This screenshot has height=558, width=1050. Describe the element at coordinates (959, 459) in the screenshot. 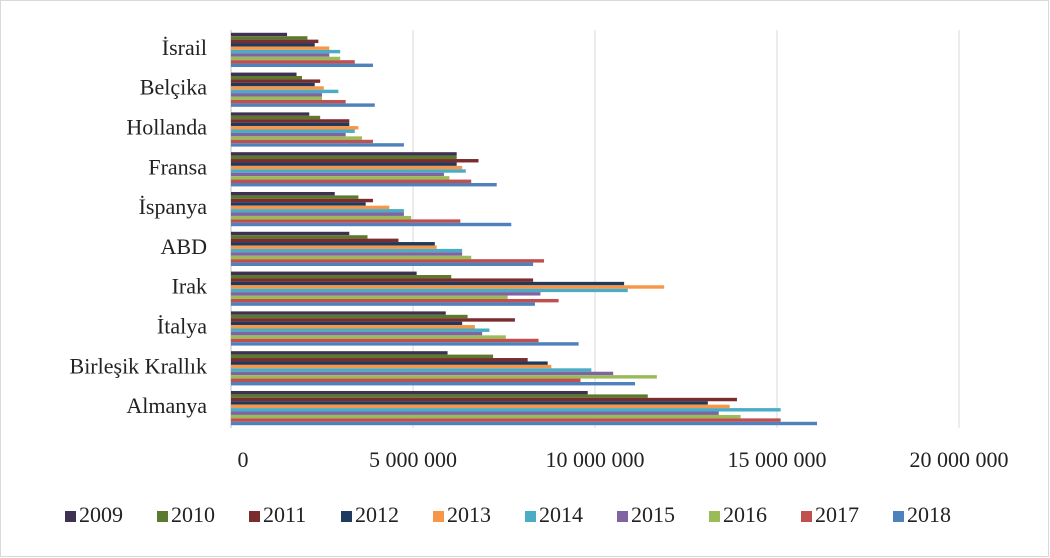

I see `x-tick-label: 20 000 000` at that location.